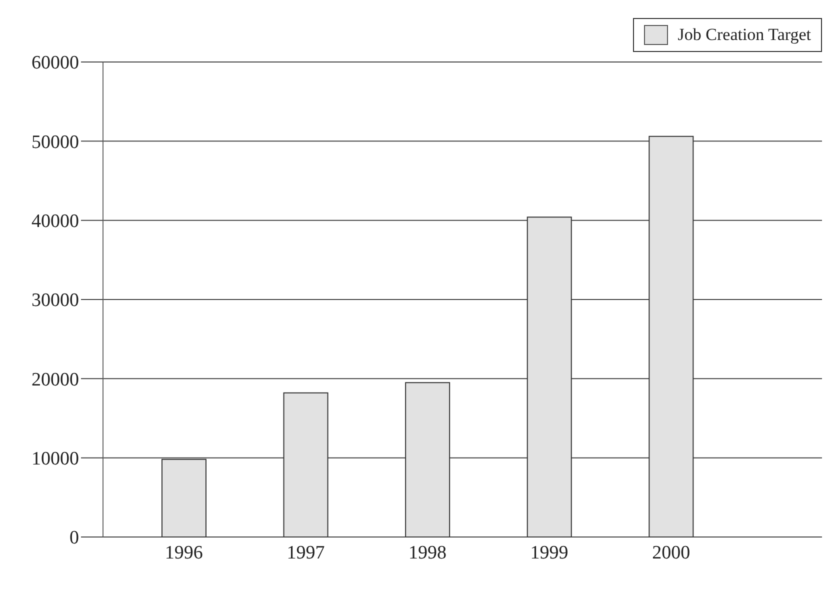  What do you see at coordinates (183, 553) in the screenshot?
I see `x-tick-label: 1996` at bounding box center [183, 553].